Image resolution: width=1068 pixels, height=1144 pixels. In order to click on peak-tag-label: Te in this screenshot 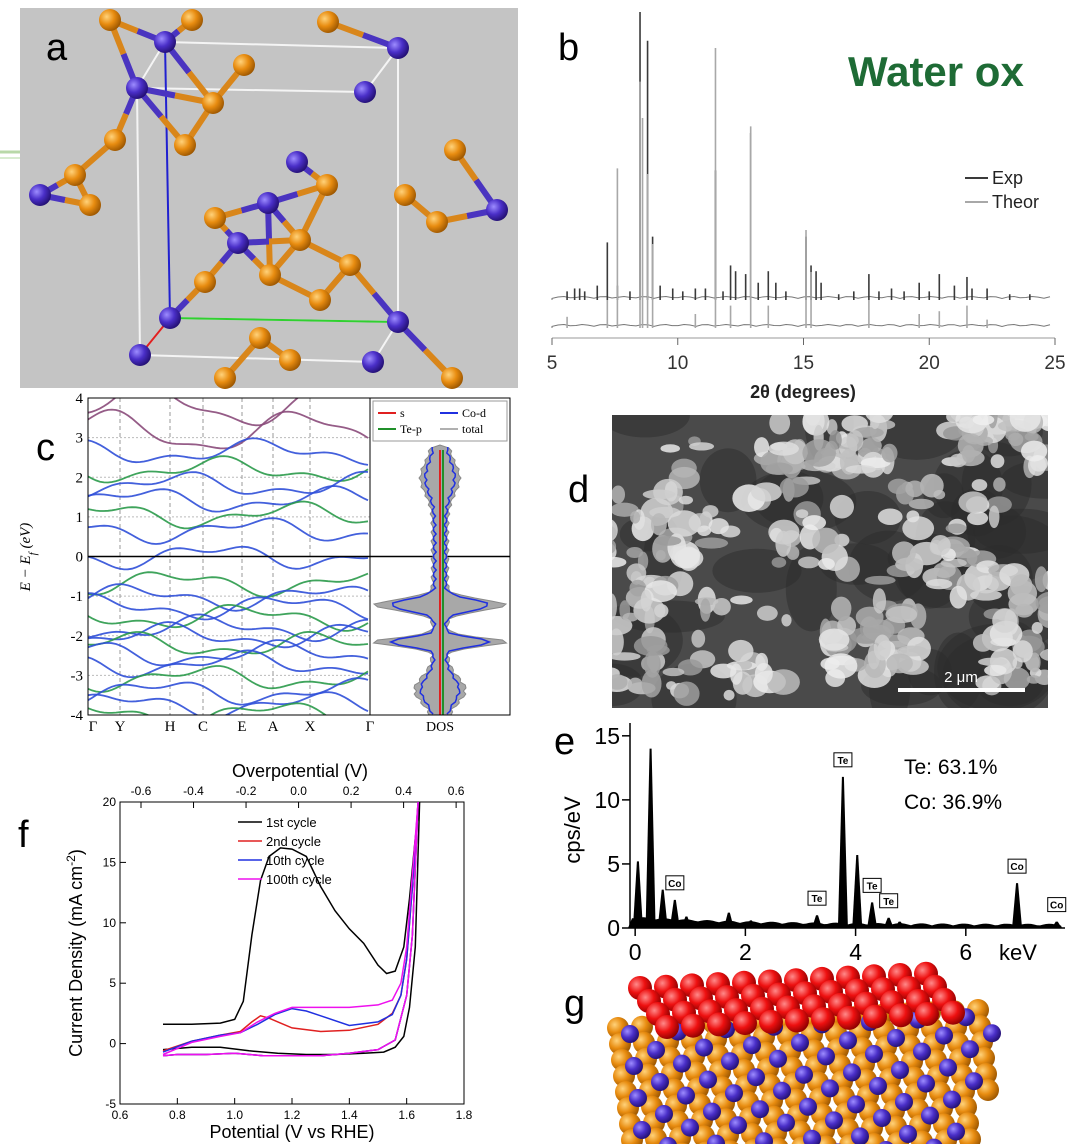, I will do `click(817, 899)`.